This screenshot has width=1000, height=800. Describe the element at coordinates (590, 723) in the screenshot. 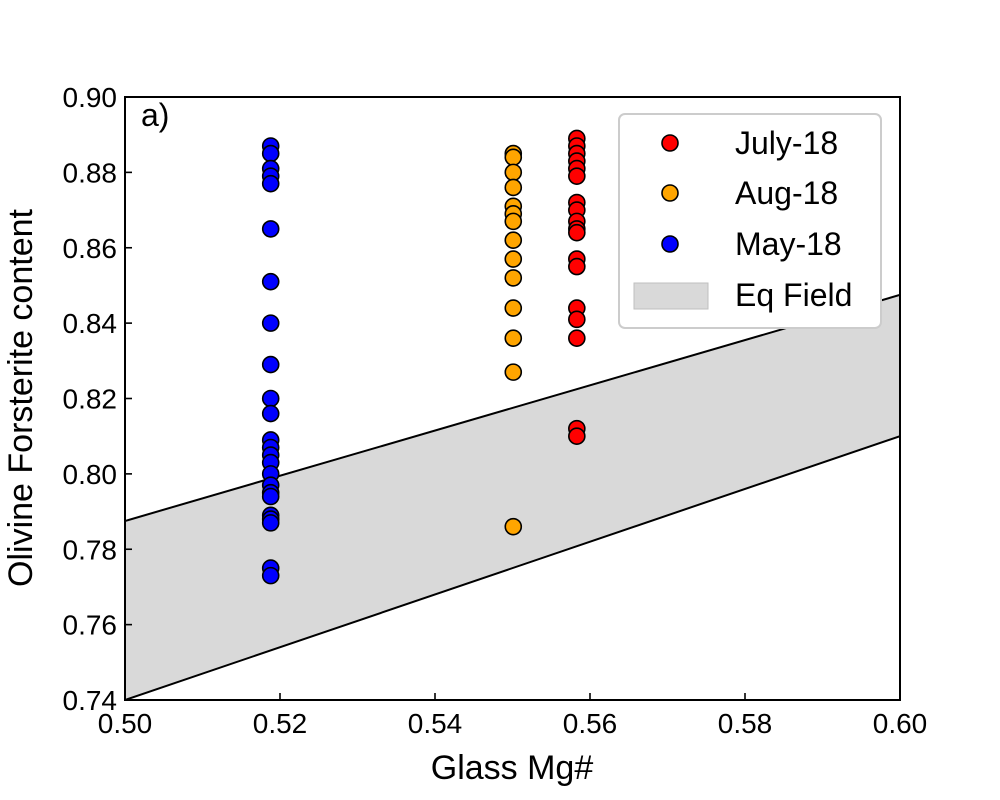

I see `x-tick-label: 0.56` at that location.